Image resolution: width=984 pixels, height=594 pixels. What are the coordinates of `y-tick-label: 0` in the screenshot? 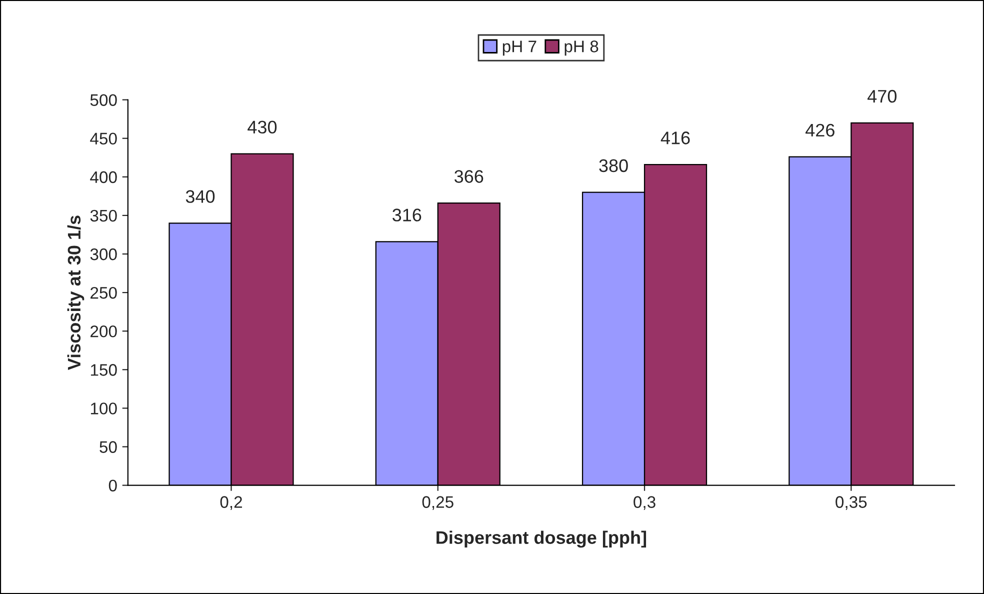 It's located at (112, 486).